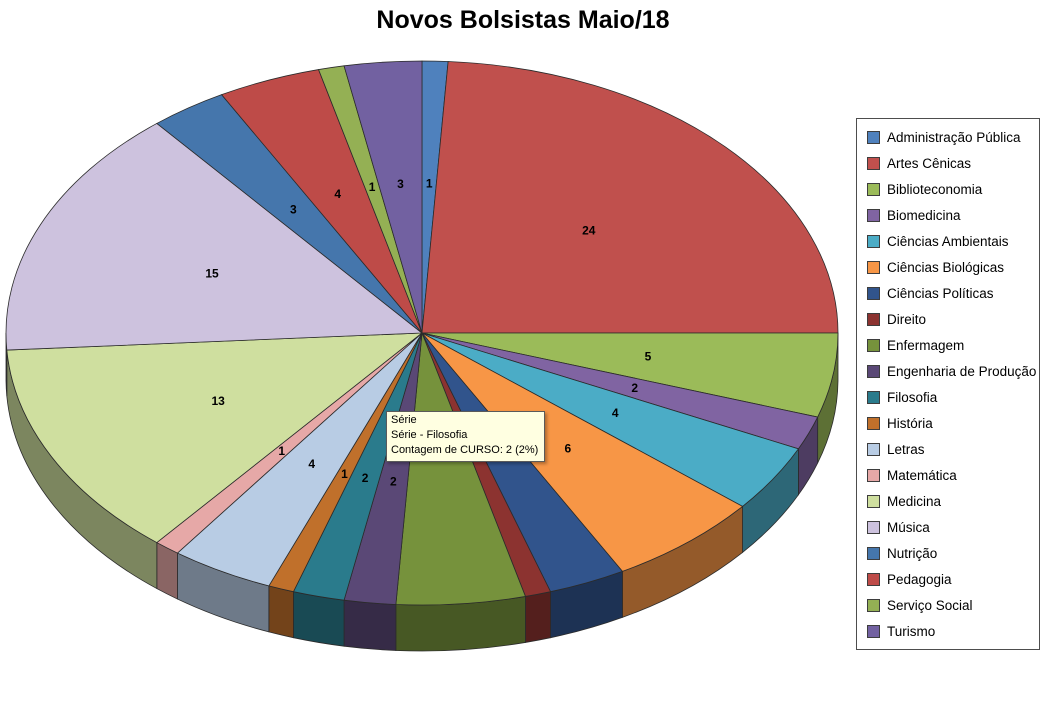  Describe the element at coordinates (912, 553) in the screenshot. I see `legend-label: Nutrição` at that location.